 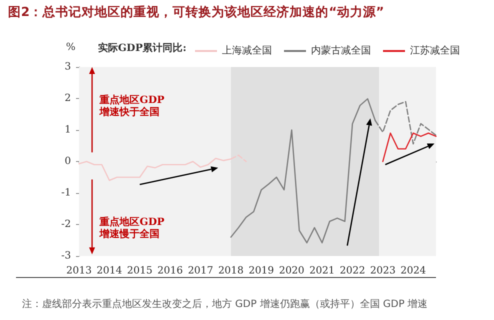 What do you see at coordinates (291, 271) in the screenshot?
I see `x-tick-label: 2020` at bounding box center [291, 271].